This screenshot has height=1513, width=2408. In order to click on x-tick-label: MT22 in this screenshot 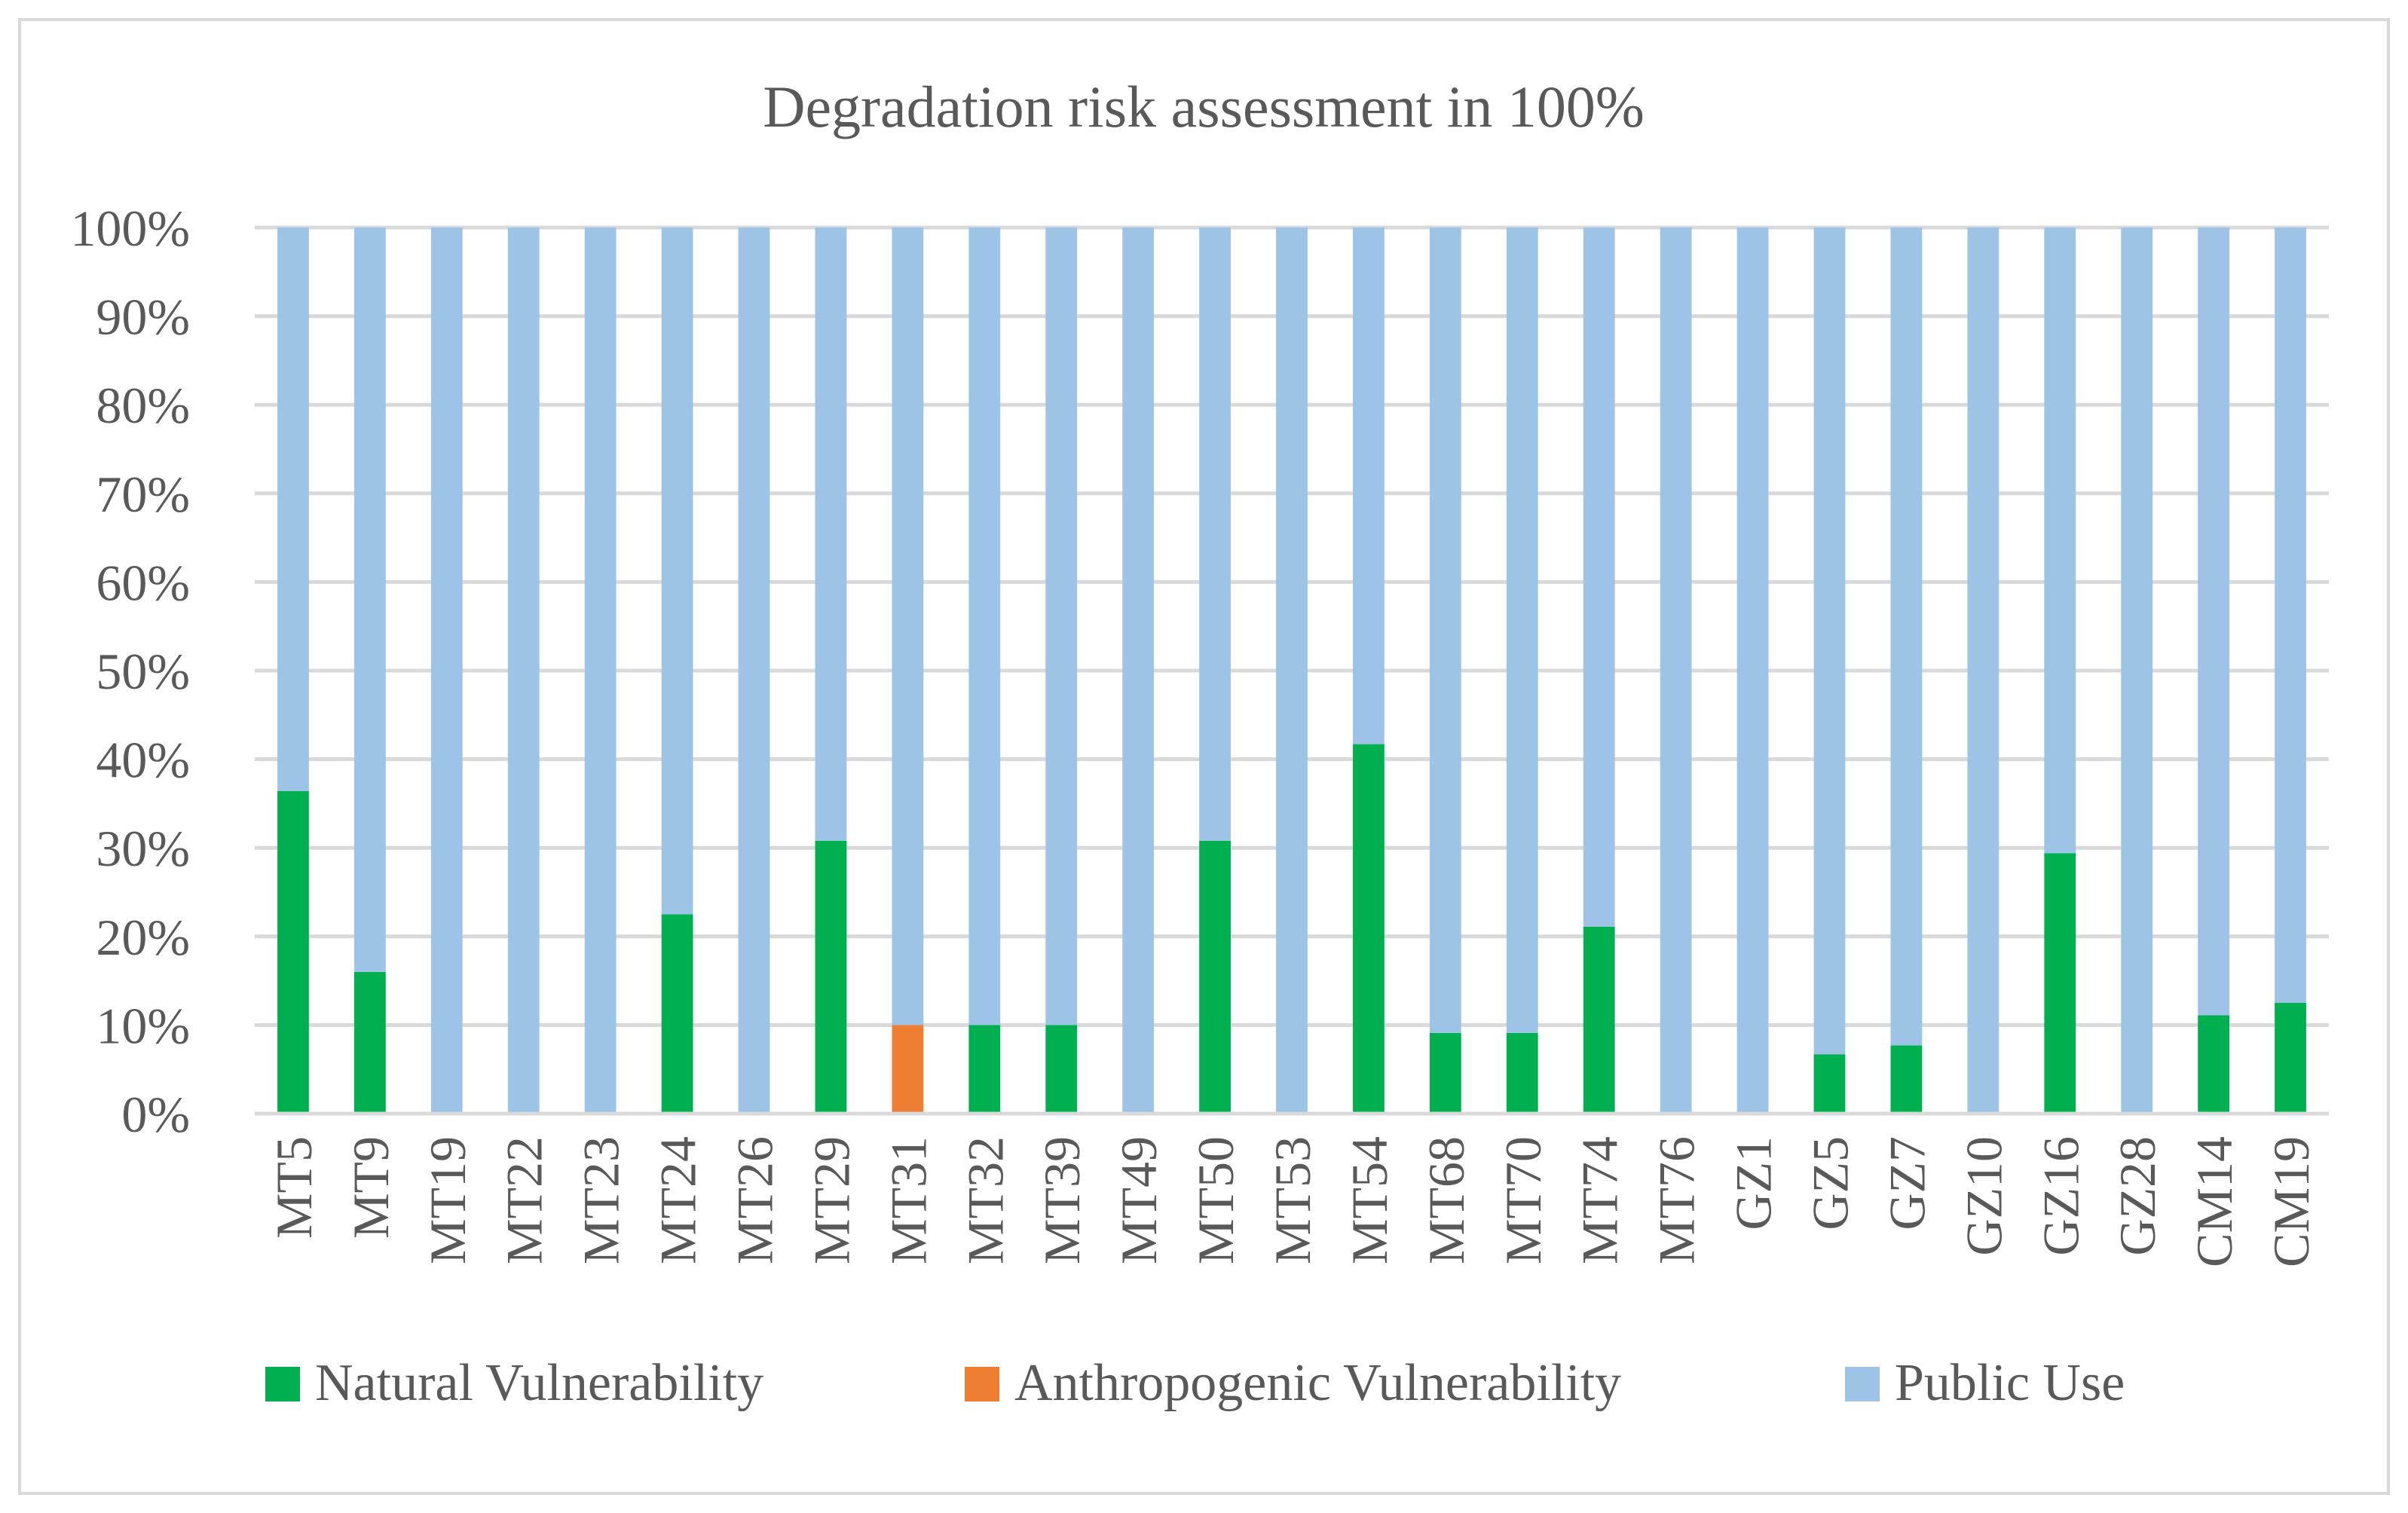, I will do `click(524, 1200)`.